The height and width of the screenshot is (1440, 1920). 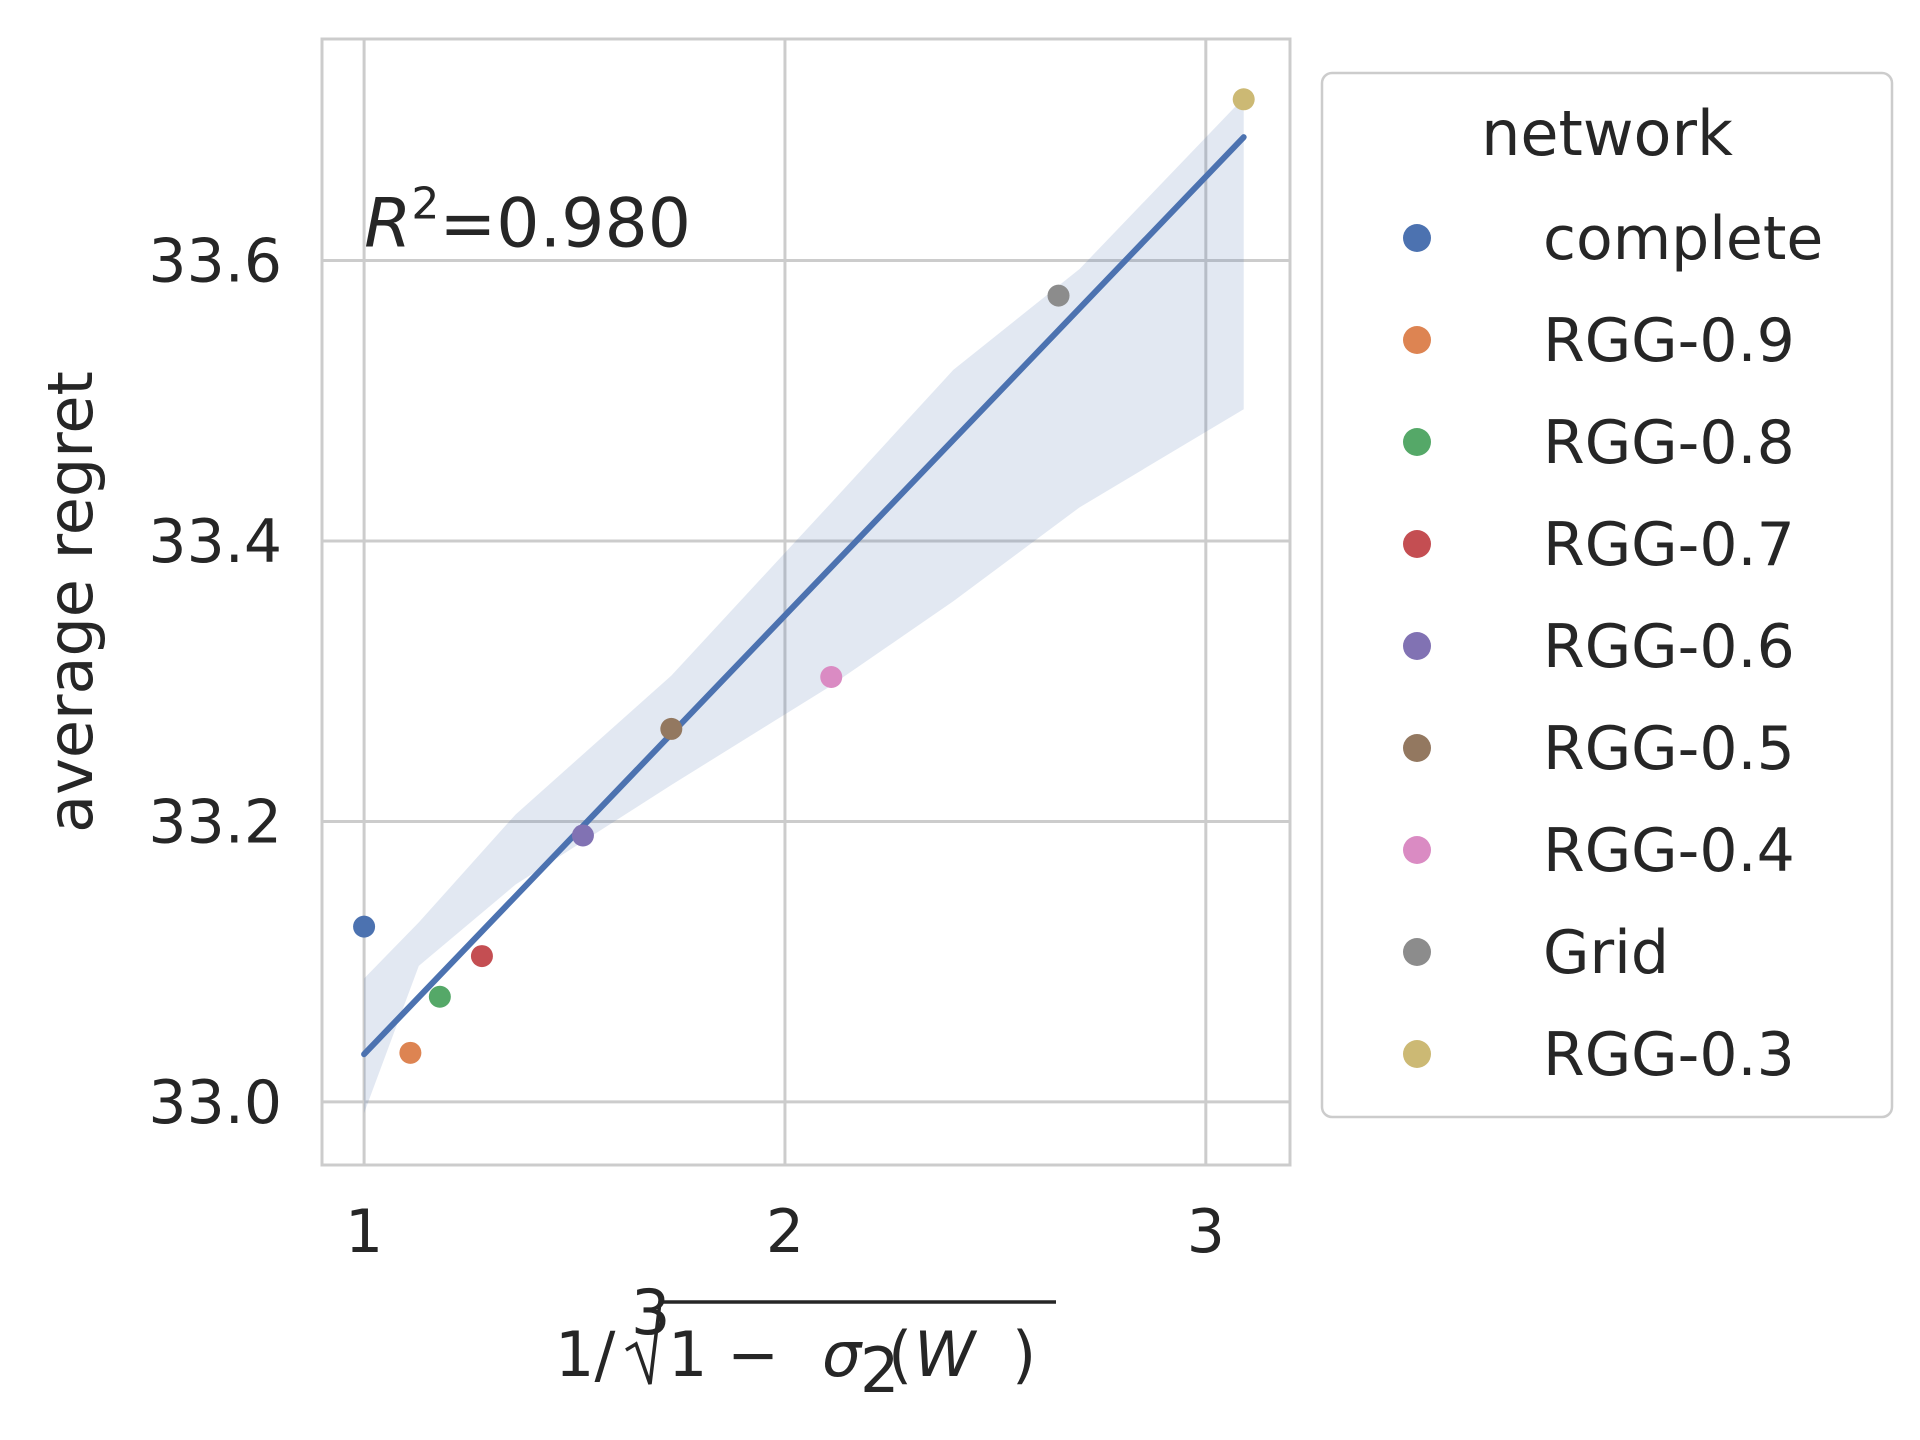 I want to click on legend-label: RGG-0.3, so click(x=1669, y=1055).